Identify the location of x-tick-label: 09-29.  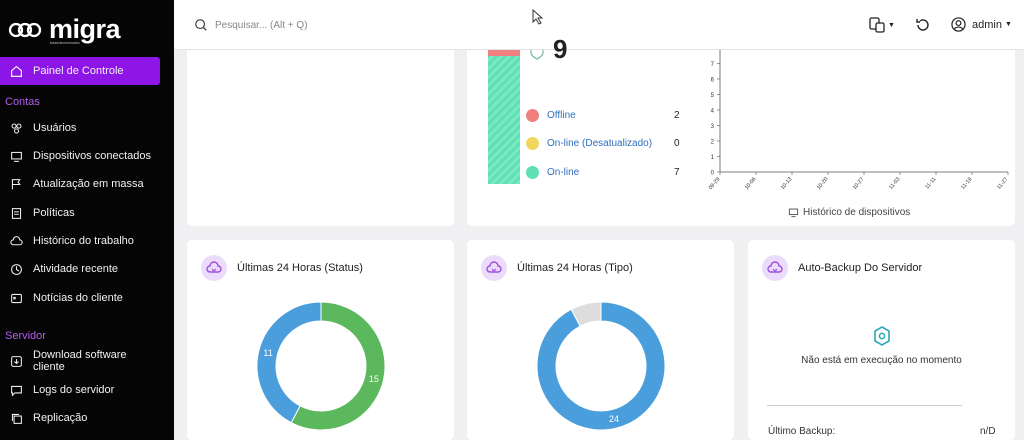
(715, 183).